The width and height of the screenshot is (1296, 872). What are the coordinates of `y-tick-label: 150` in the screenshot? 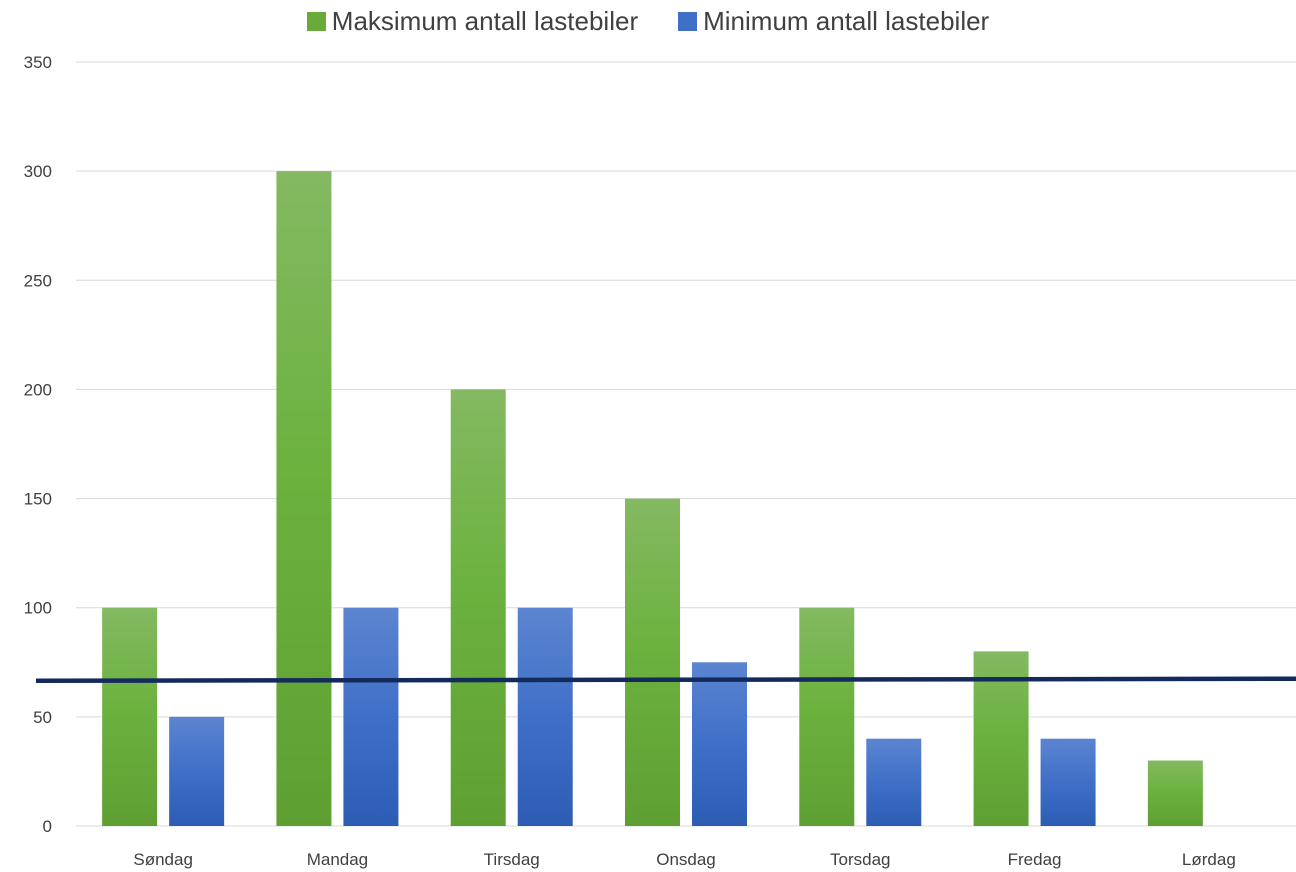 It's located at (38, 499).